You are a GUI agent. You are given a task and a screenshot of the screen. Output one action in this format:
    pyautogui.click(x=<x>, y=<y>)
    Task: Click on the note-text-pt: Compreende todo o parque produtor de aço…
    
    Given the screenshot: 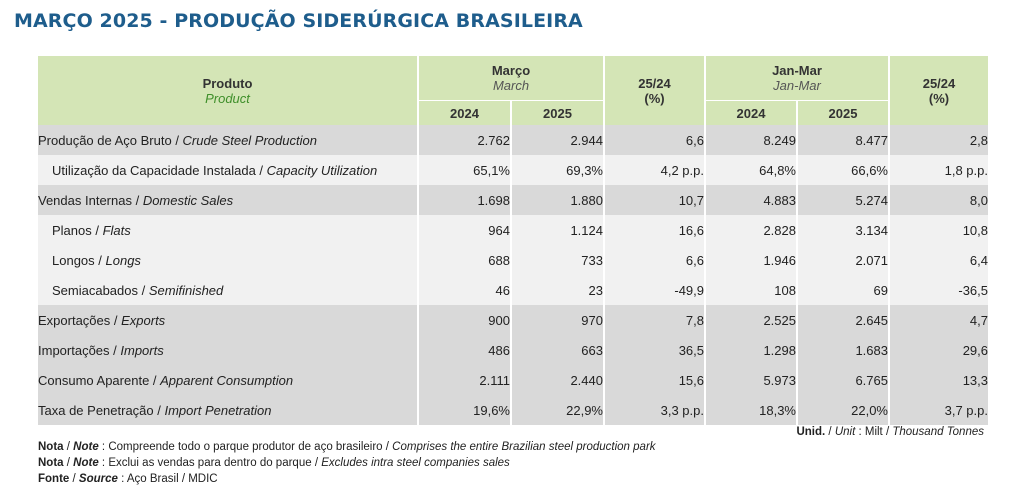 What is the action you would take?
    pyautogui.click(x=245, y=447)
    